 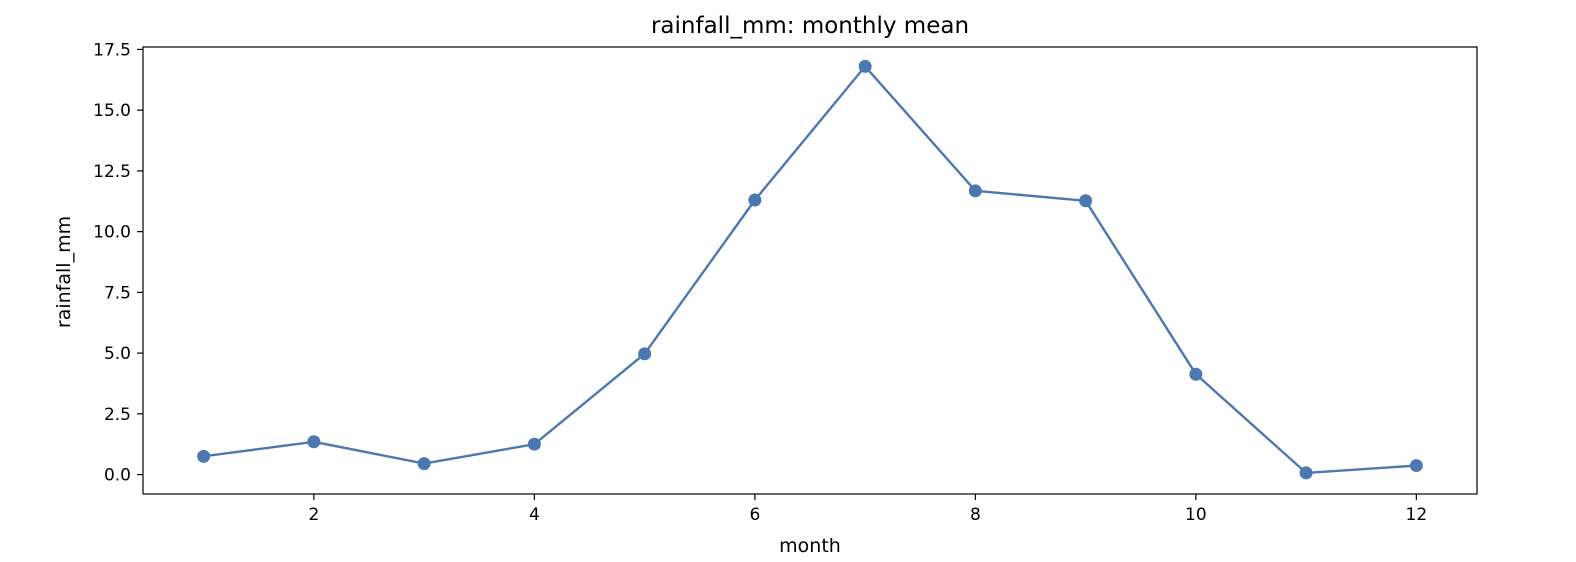 What do you see at coordinates (754, 515) in the screenshot?
I see `x-tick-label: 6` at bounding box center [754, 515].